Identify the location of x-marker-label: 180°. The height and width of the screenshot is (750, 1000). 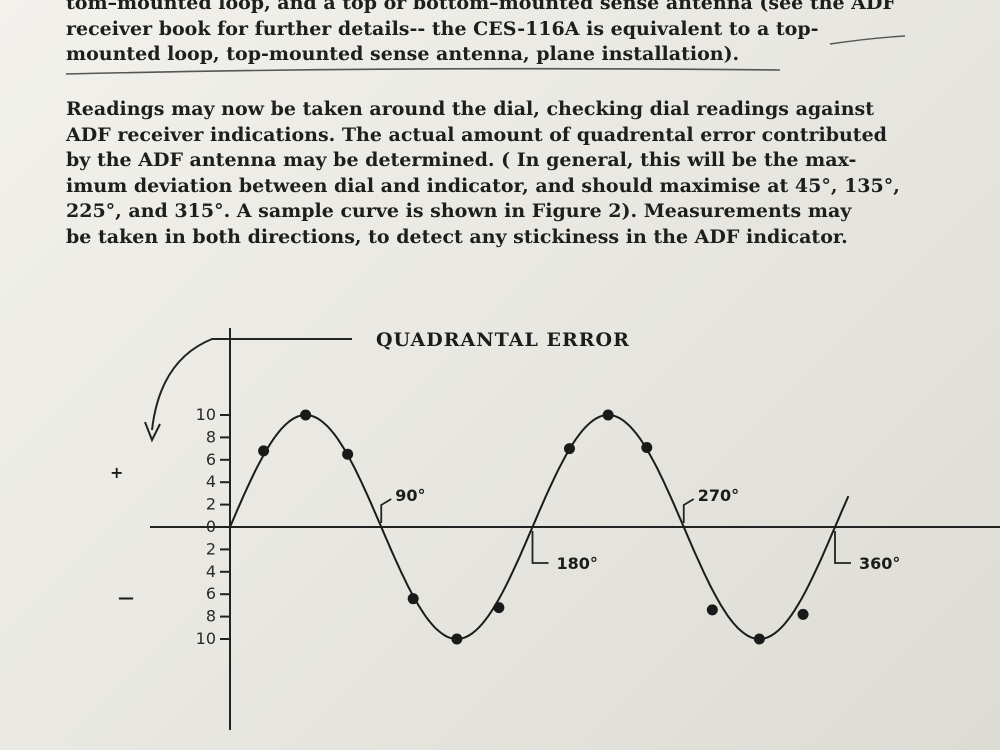
(577, 563).